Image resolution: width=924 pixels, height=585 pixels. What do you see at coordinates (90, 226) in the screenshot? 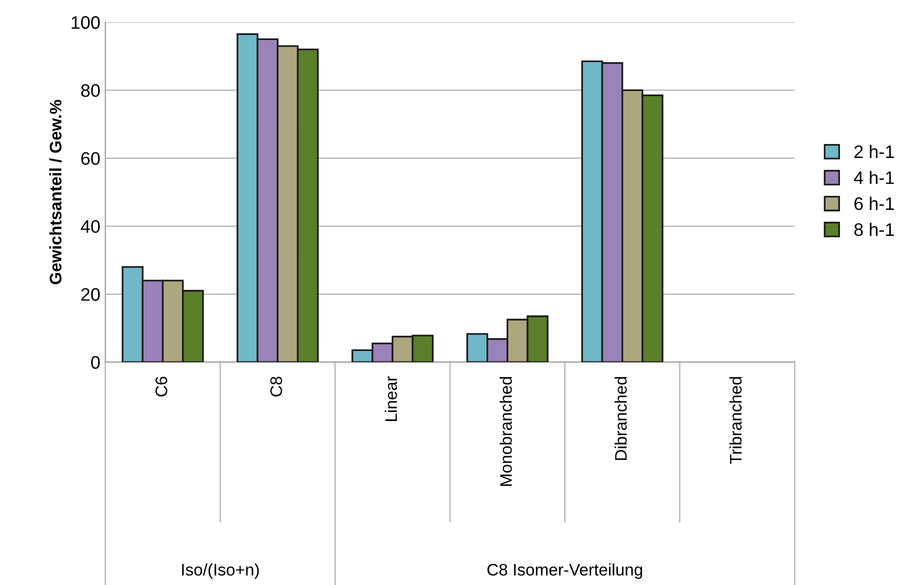
I see `y-tick-label: 40` at bounding box center [90, 226].